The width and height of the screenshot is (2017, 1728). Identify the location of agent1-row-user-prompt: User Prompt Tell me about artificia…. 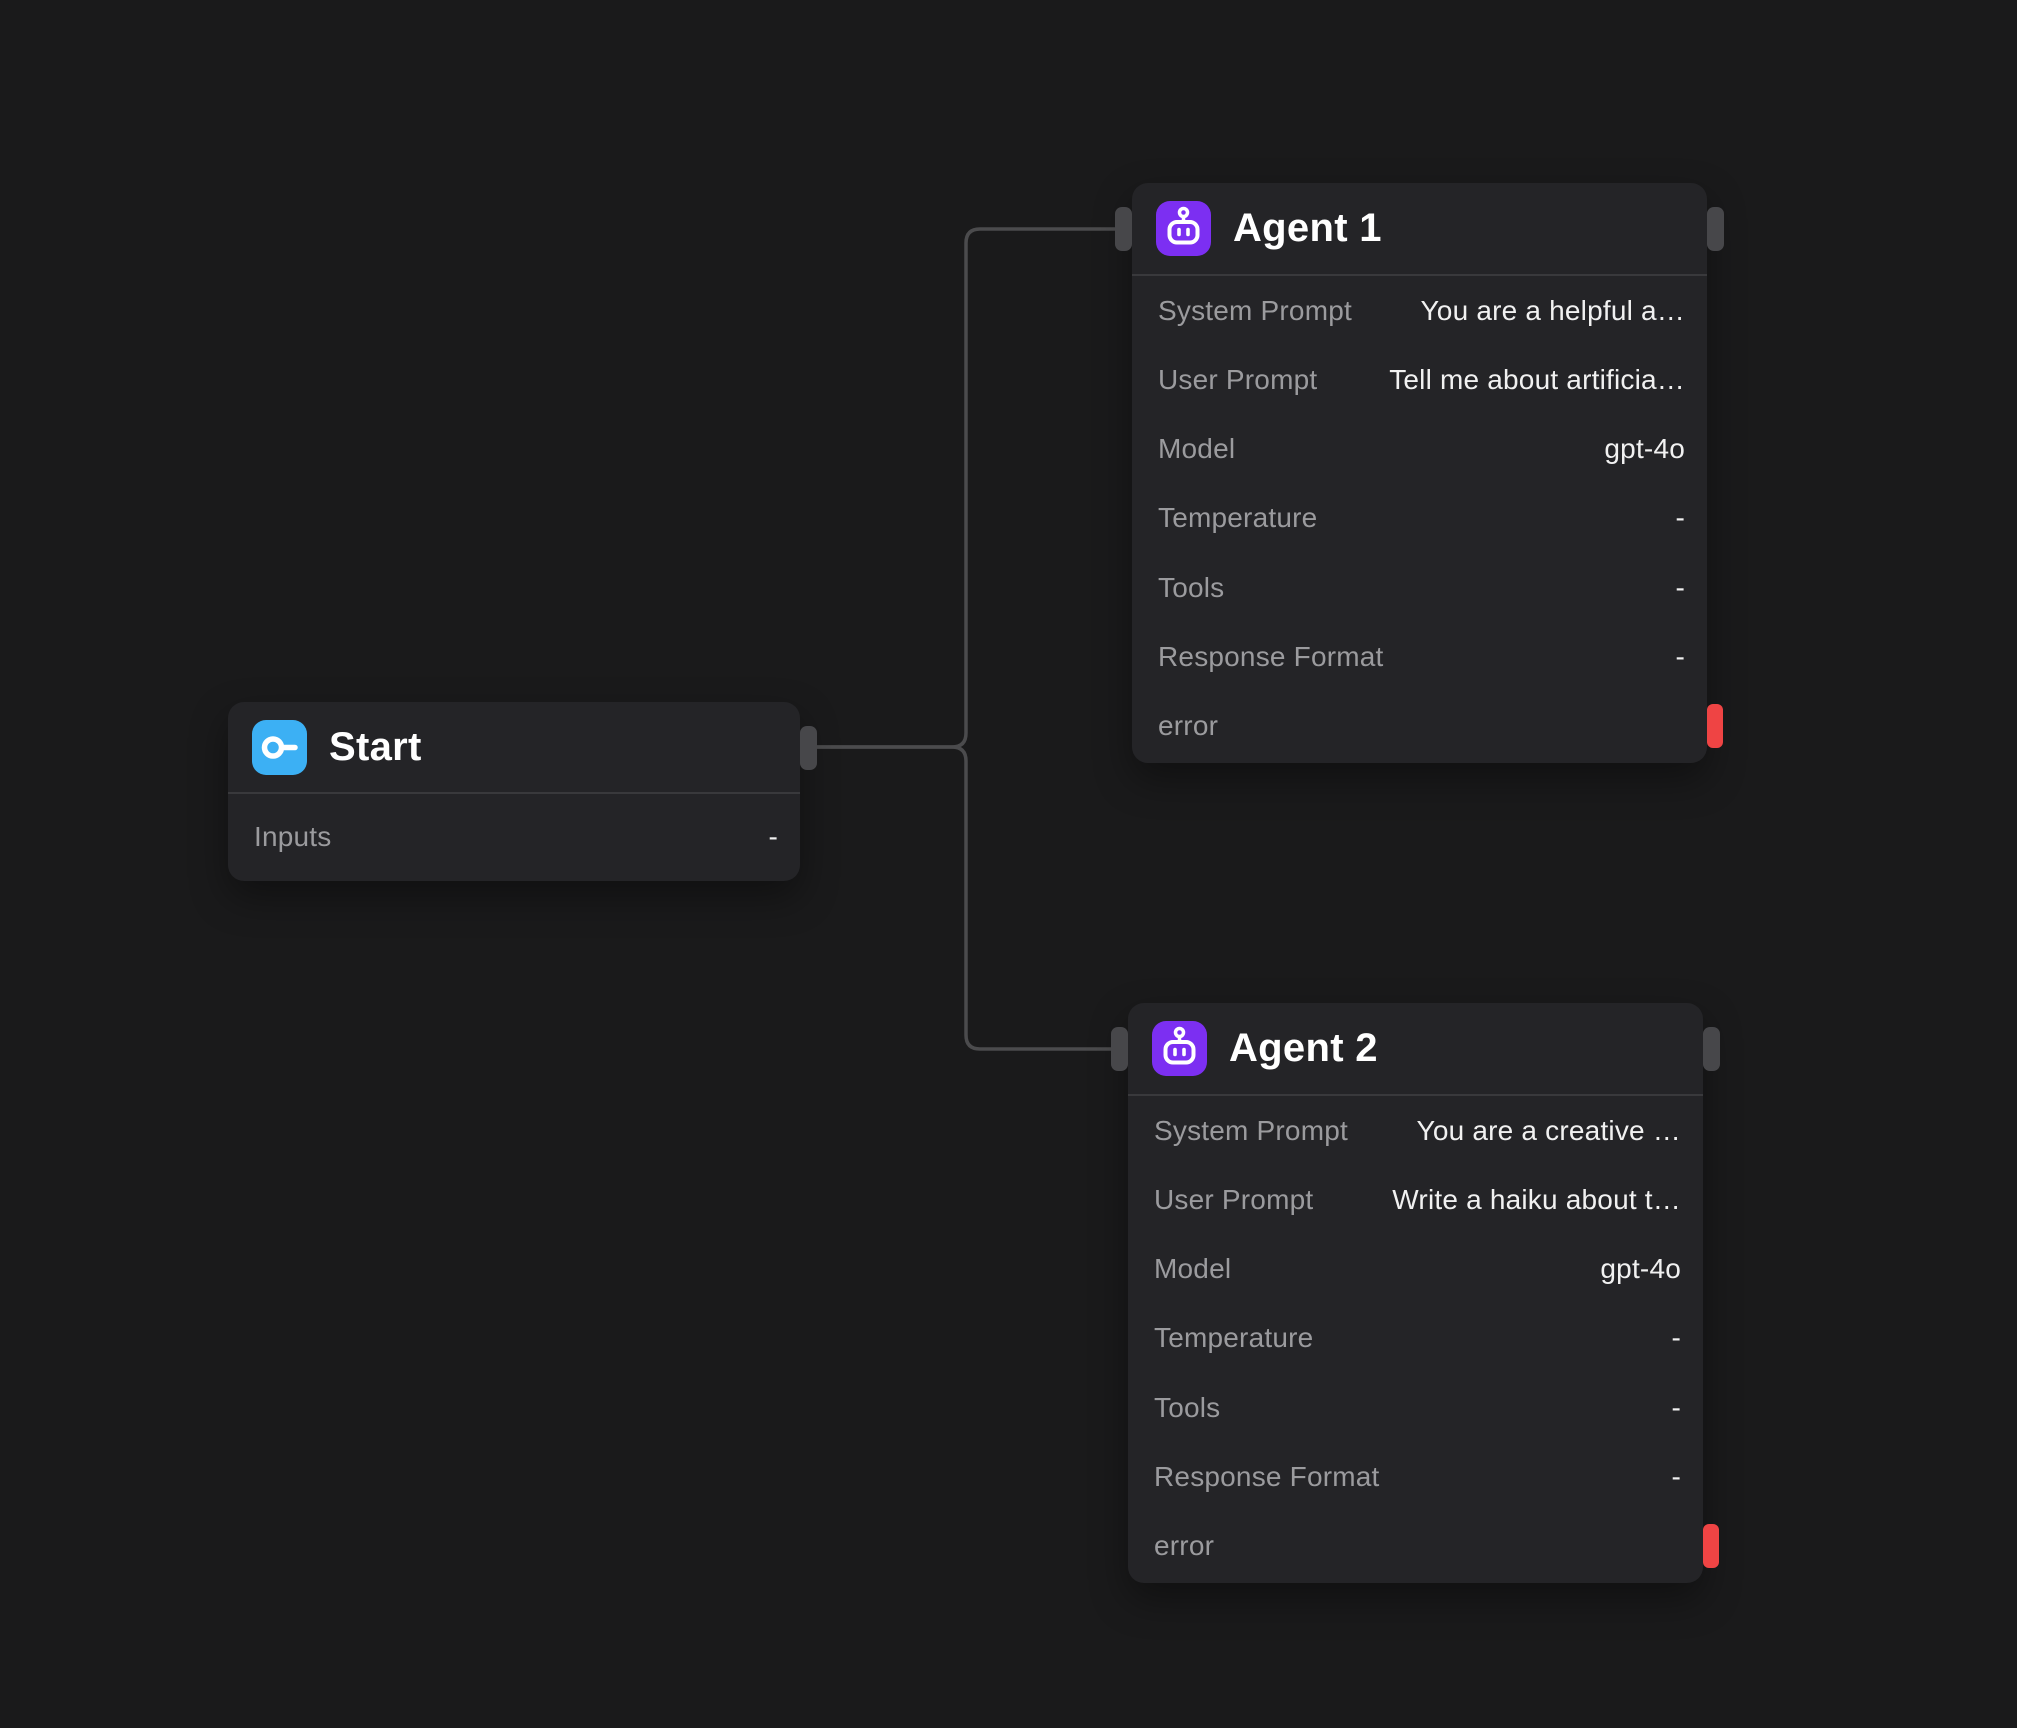
(1419, 379).